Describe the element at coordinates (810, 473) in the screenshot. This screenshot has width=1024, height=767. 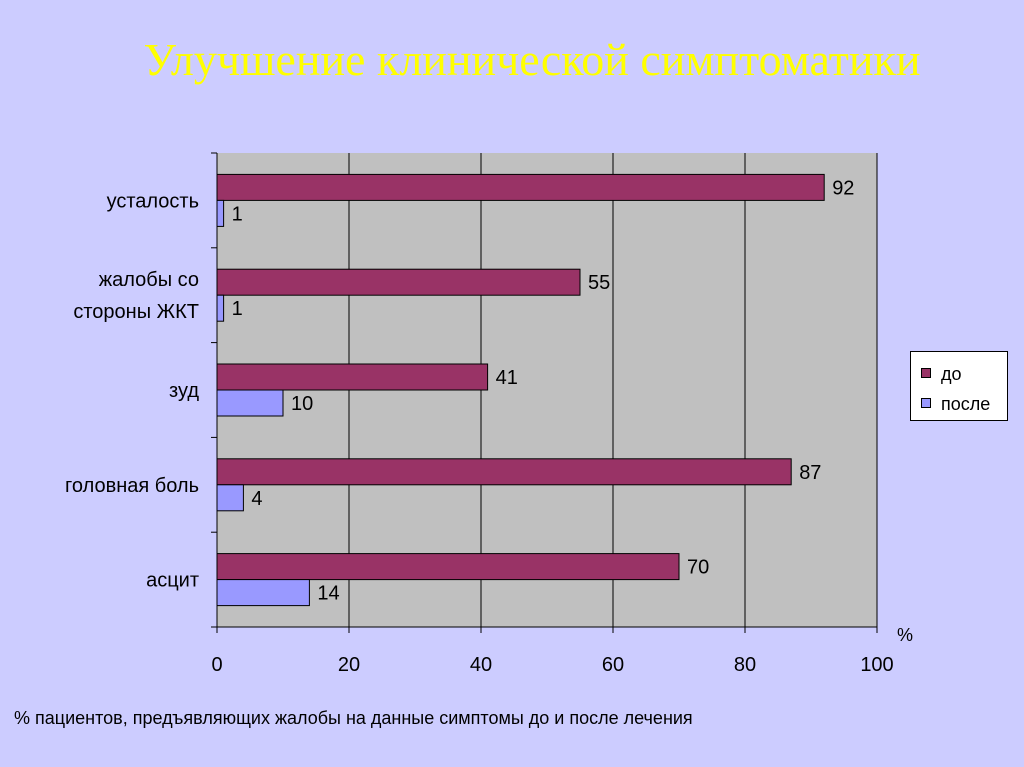
I see `data-label: 87` at that location.